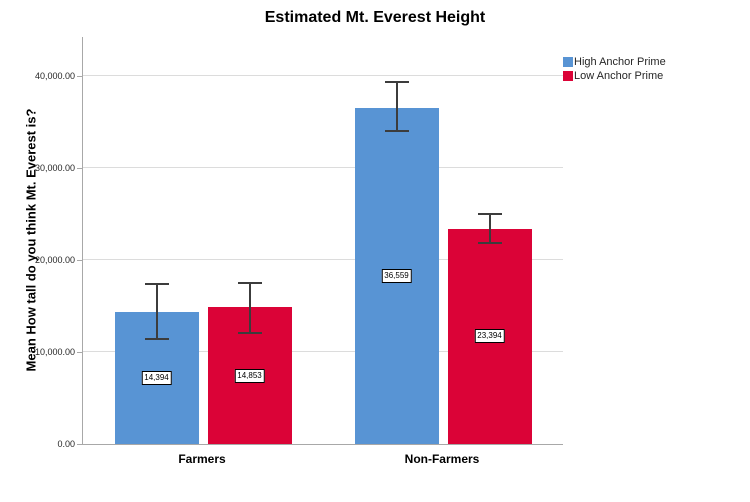 The image size is (750, 502). What do you see at coordinates (54, 168) in the screenshot?
I see `y-tick-label: 30,000.00` at bounding box center [54, 168].